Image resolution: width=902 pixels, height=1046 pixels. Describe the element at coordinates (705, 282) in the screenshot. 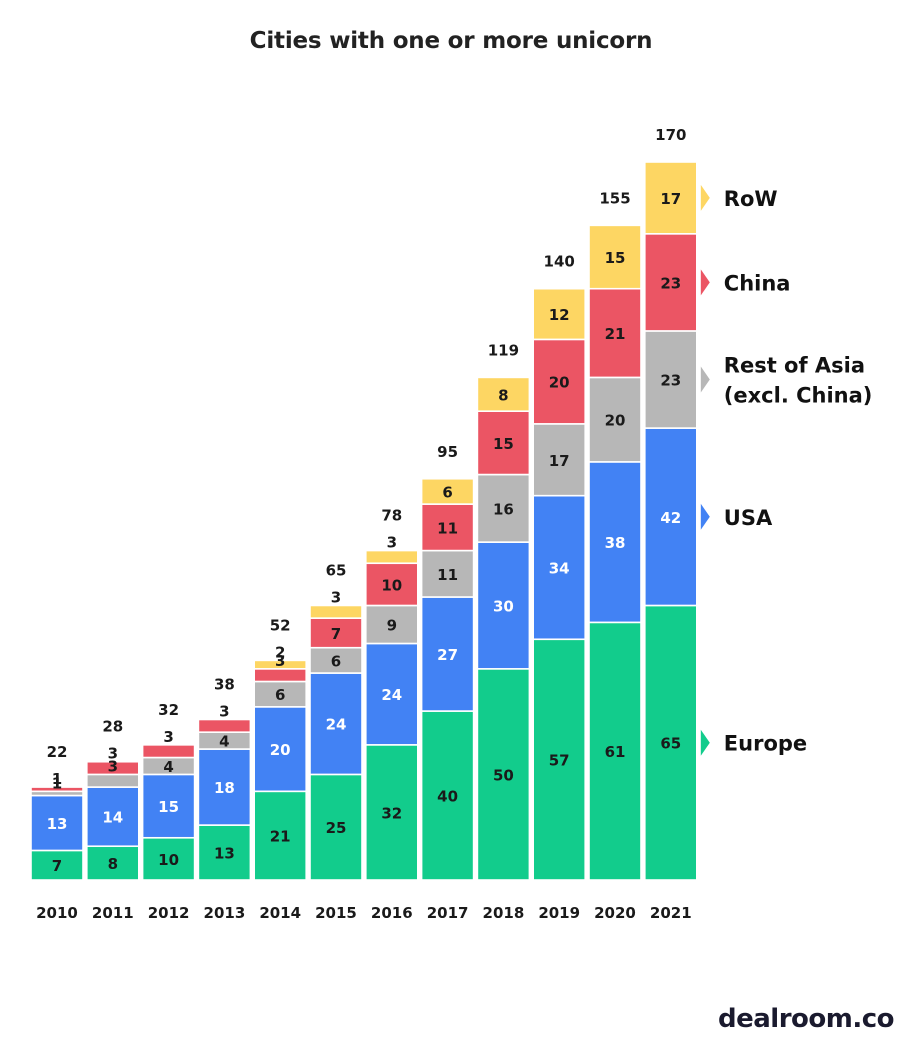

I see `legend-arrow-china` at that location.